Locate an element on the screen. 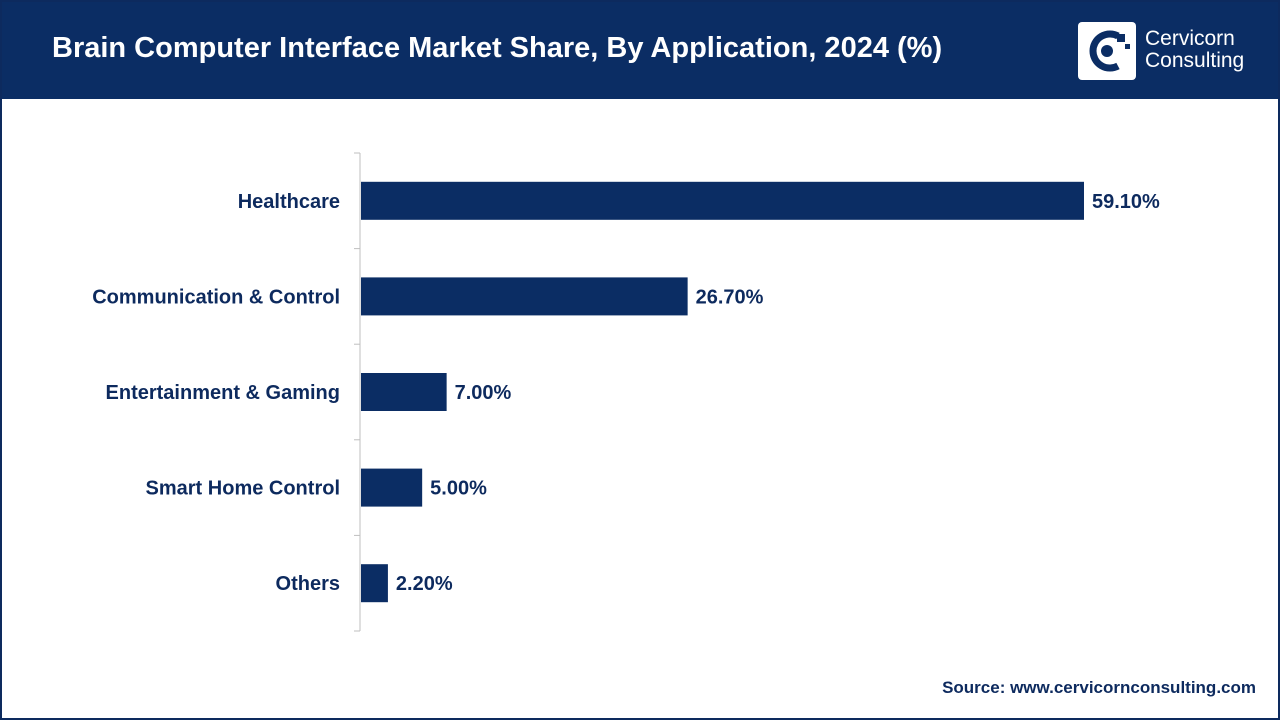  category-label: Communication & Control is located at coordinates (216, 297).